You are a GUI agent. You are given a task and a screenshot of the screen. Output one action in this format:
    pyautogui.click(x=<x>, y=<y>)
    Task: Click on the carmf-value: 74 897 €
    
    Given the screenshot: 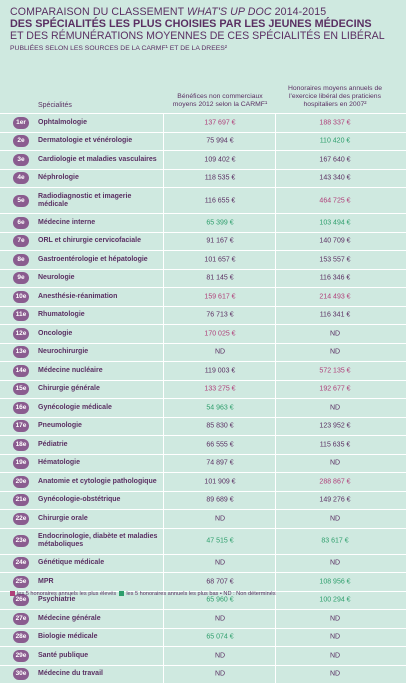 What is the action you would take?
    pyautogui.click(x=220, y=463)
    